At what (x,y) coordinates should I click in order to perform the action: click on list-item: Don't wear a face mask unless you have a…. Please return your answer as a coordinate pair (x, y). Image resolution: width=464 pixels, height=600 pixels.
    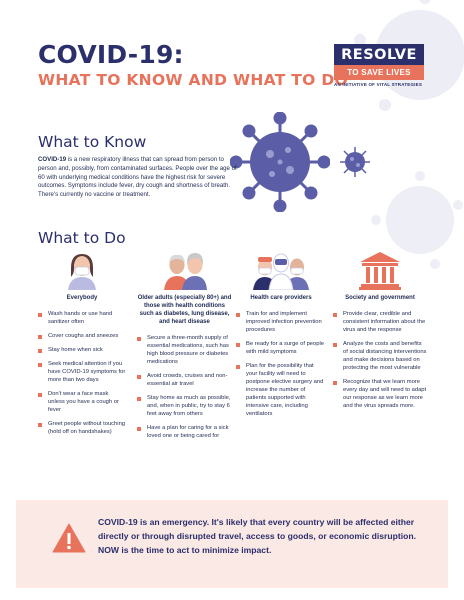
    Looking at the image, I should click on (82, 402).